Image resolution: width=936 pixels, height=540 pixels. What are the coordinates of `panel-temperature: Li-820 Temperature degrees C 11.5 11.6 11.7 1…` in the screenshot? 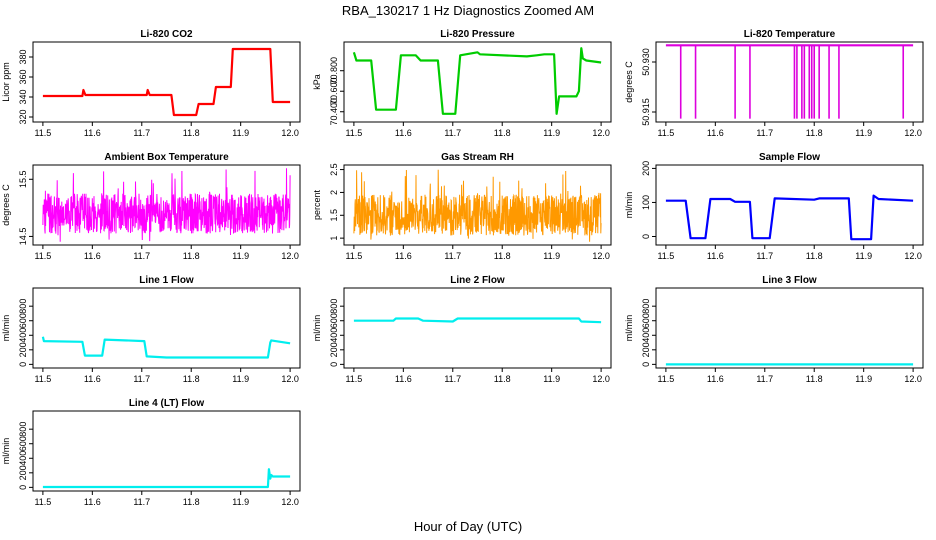 It's located at (774, 83).